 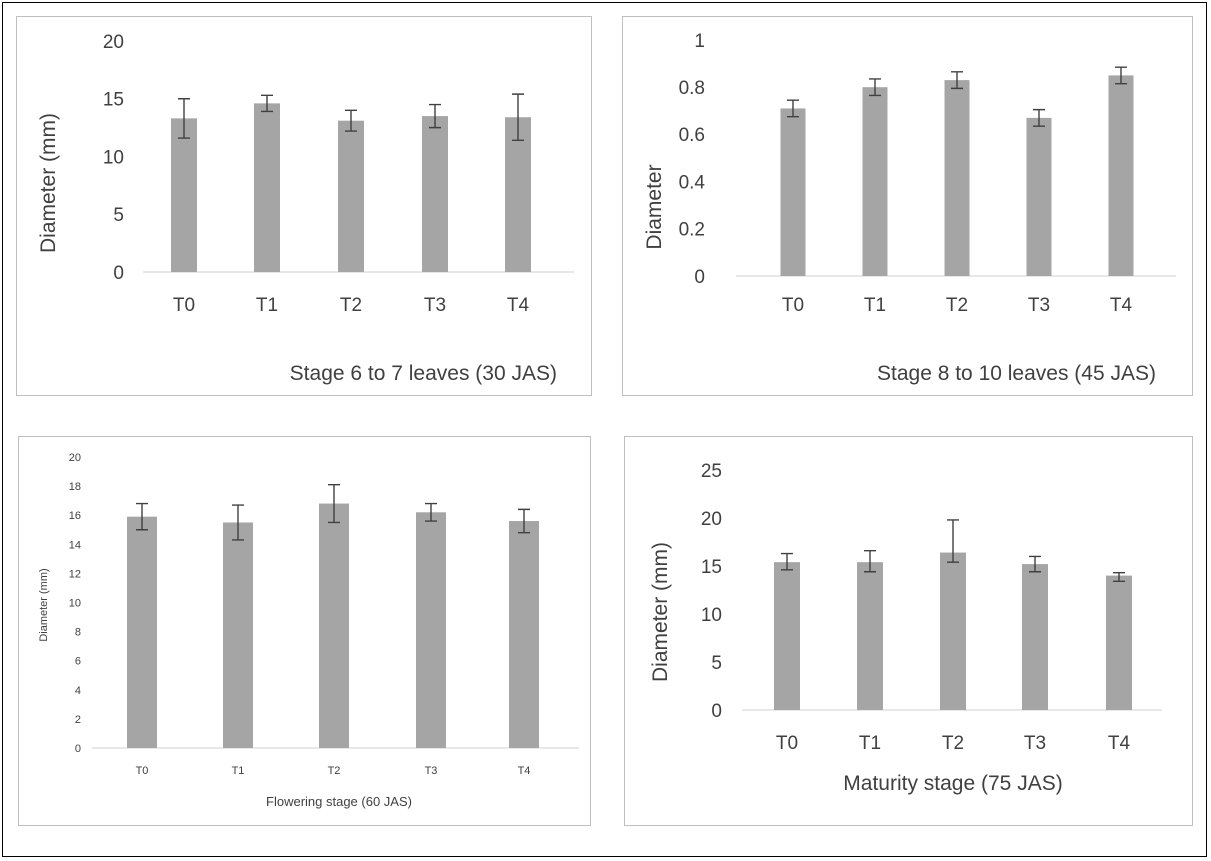 What do you see at coordinates (952, 783) in the screenshot?
I see `stage-label: Maturity stage (75 JAS)` at bounding box center [952, 783].